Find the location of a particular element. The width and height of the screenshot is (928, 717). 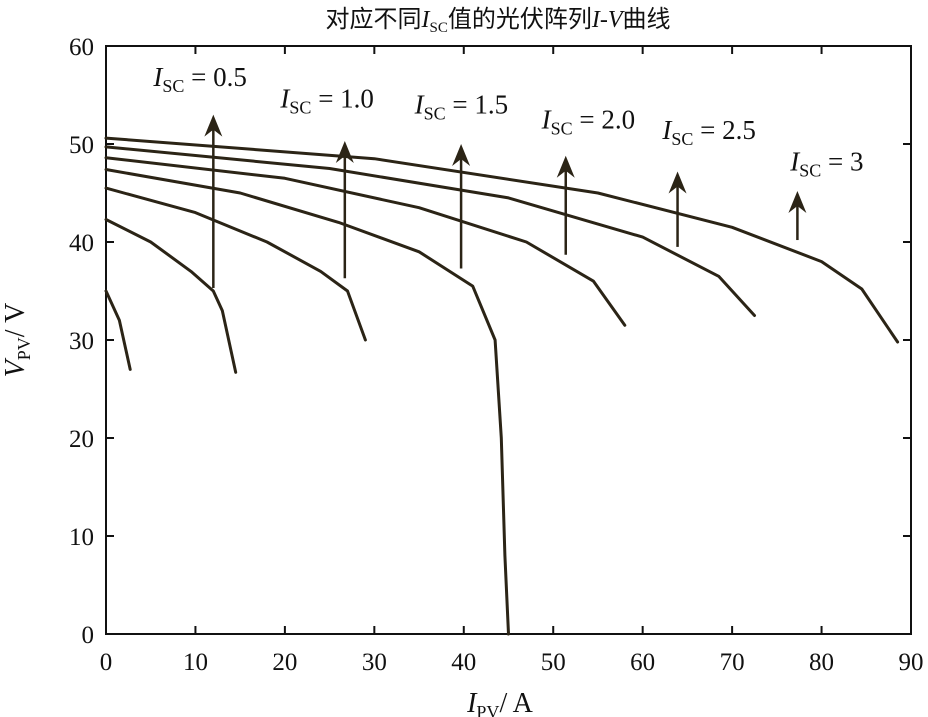

y-axis-label: VPV/ V is located at coordinates (17, 340).